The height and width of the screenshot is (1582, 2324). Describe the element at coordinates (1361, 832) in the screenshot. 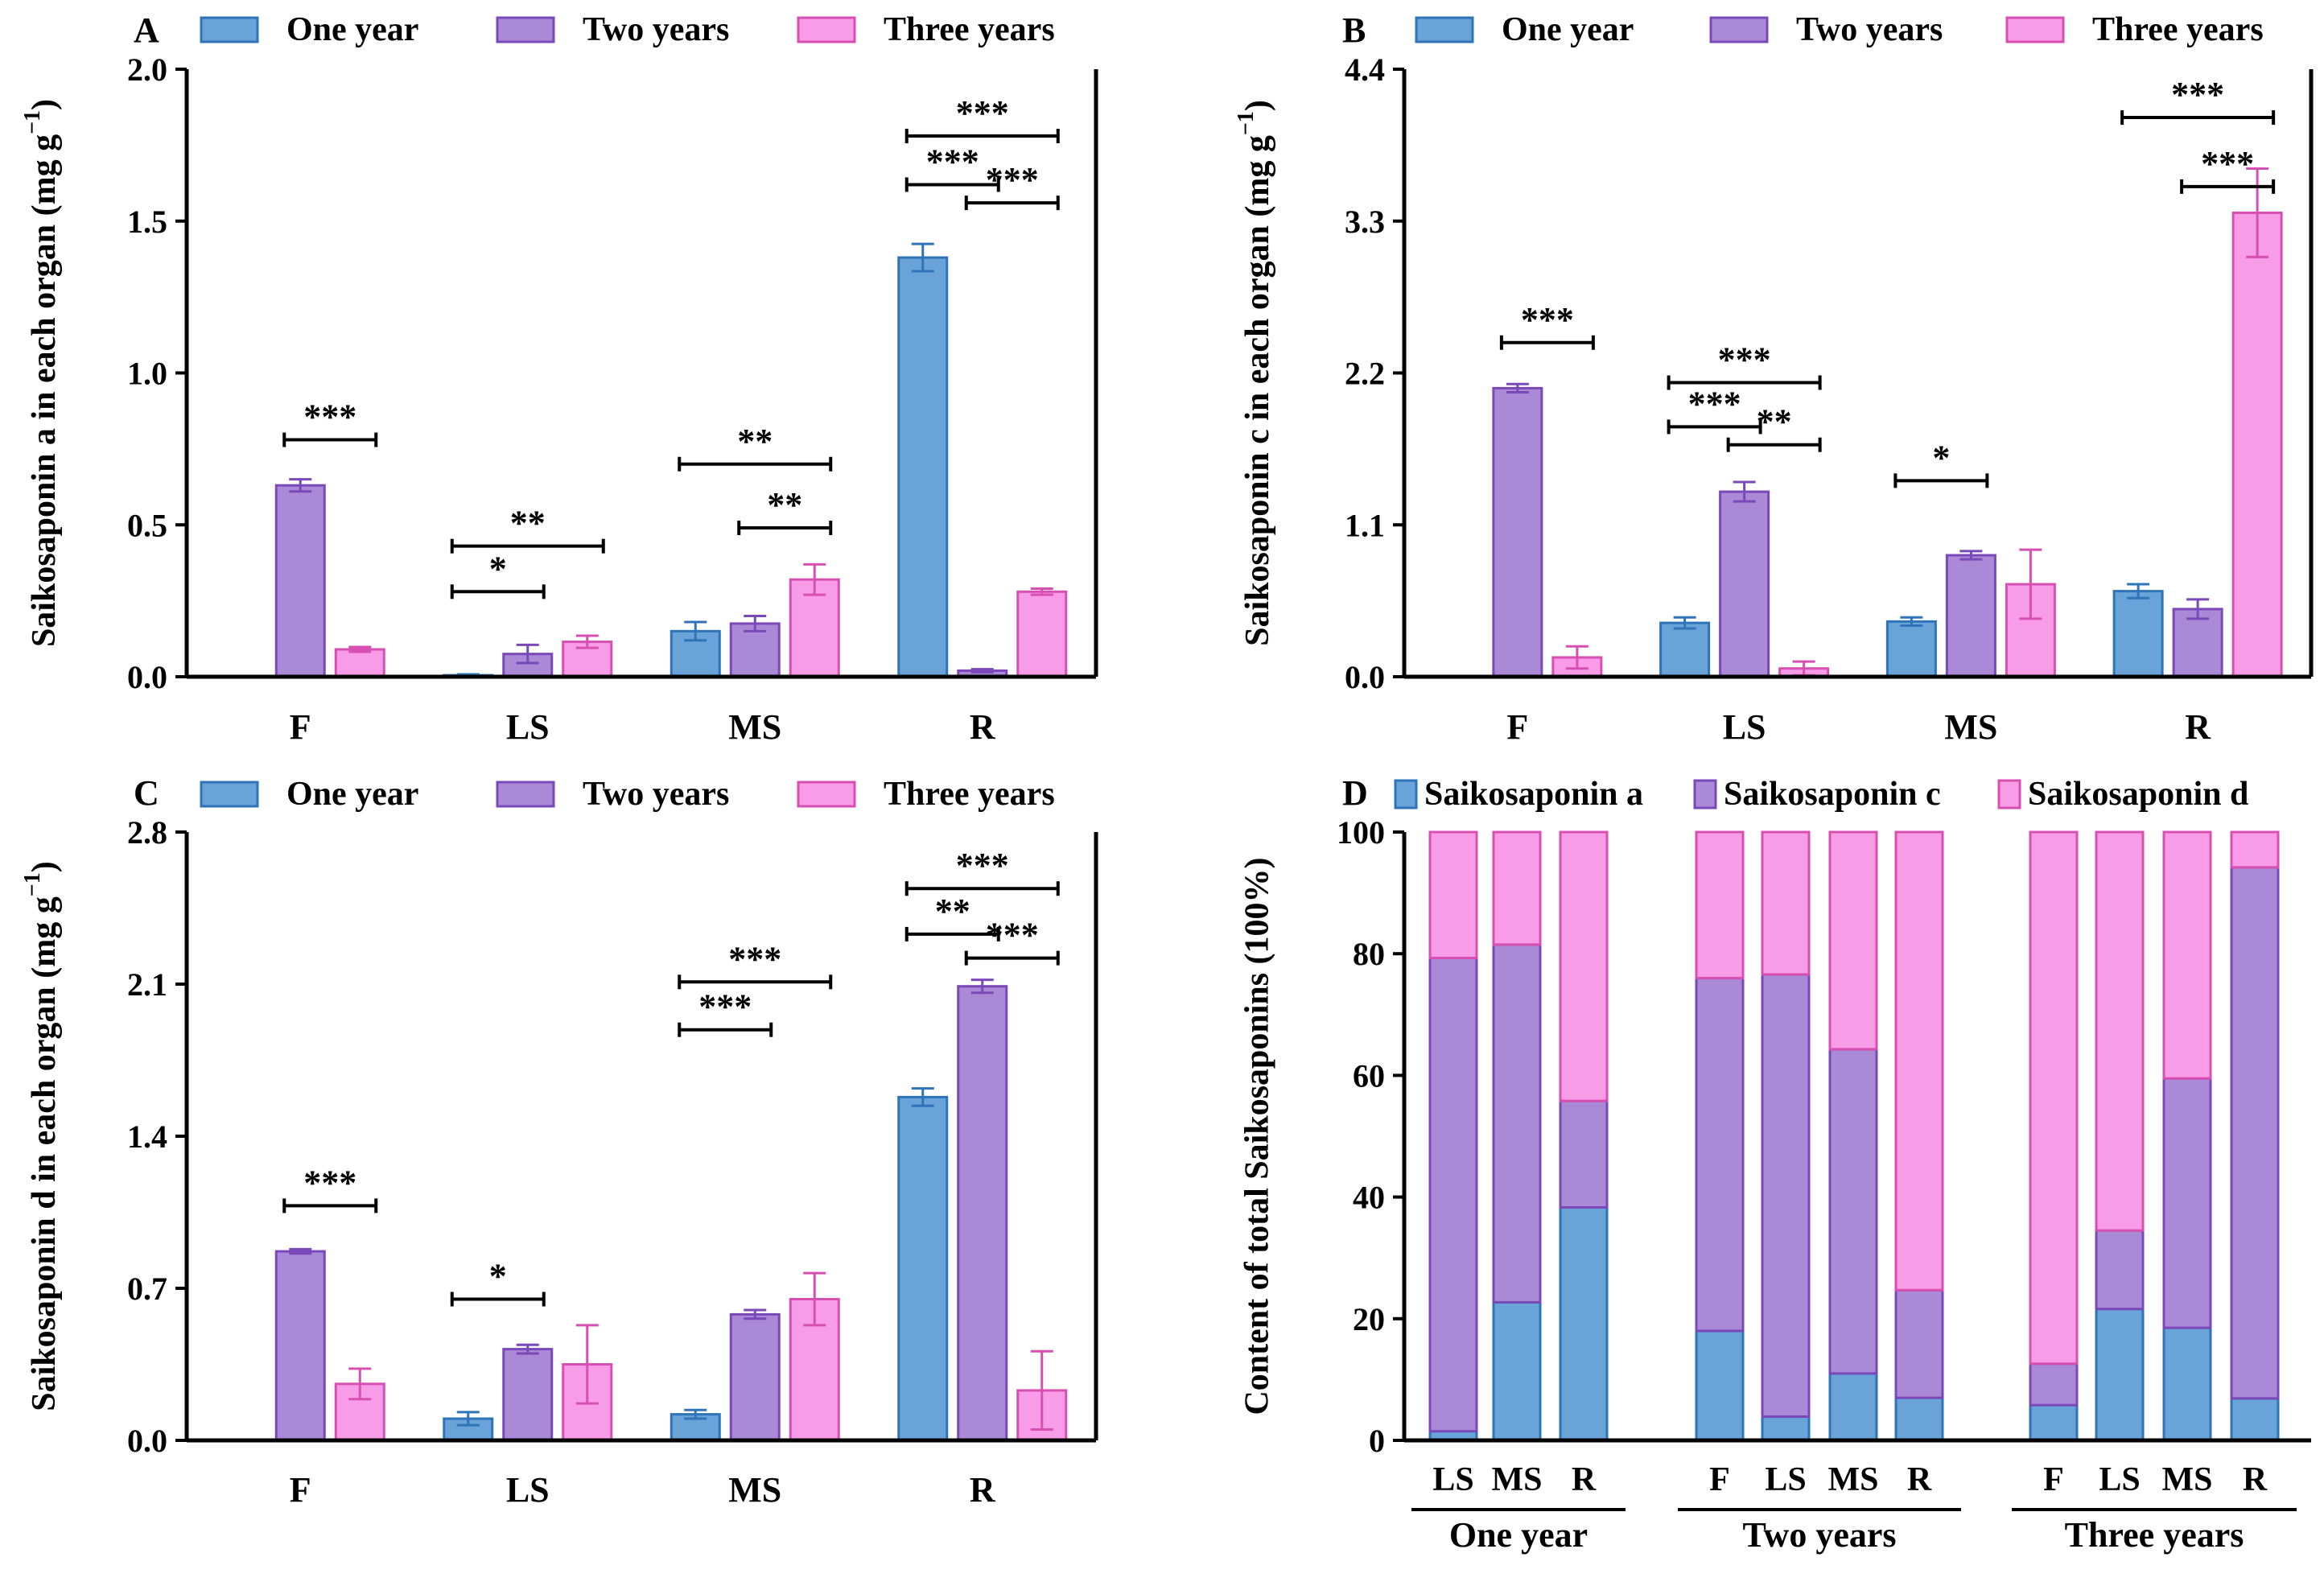

I see `y-tick-label: 100` at that location.